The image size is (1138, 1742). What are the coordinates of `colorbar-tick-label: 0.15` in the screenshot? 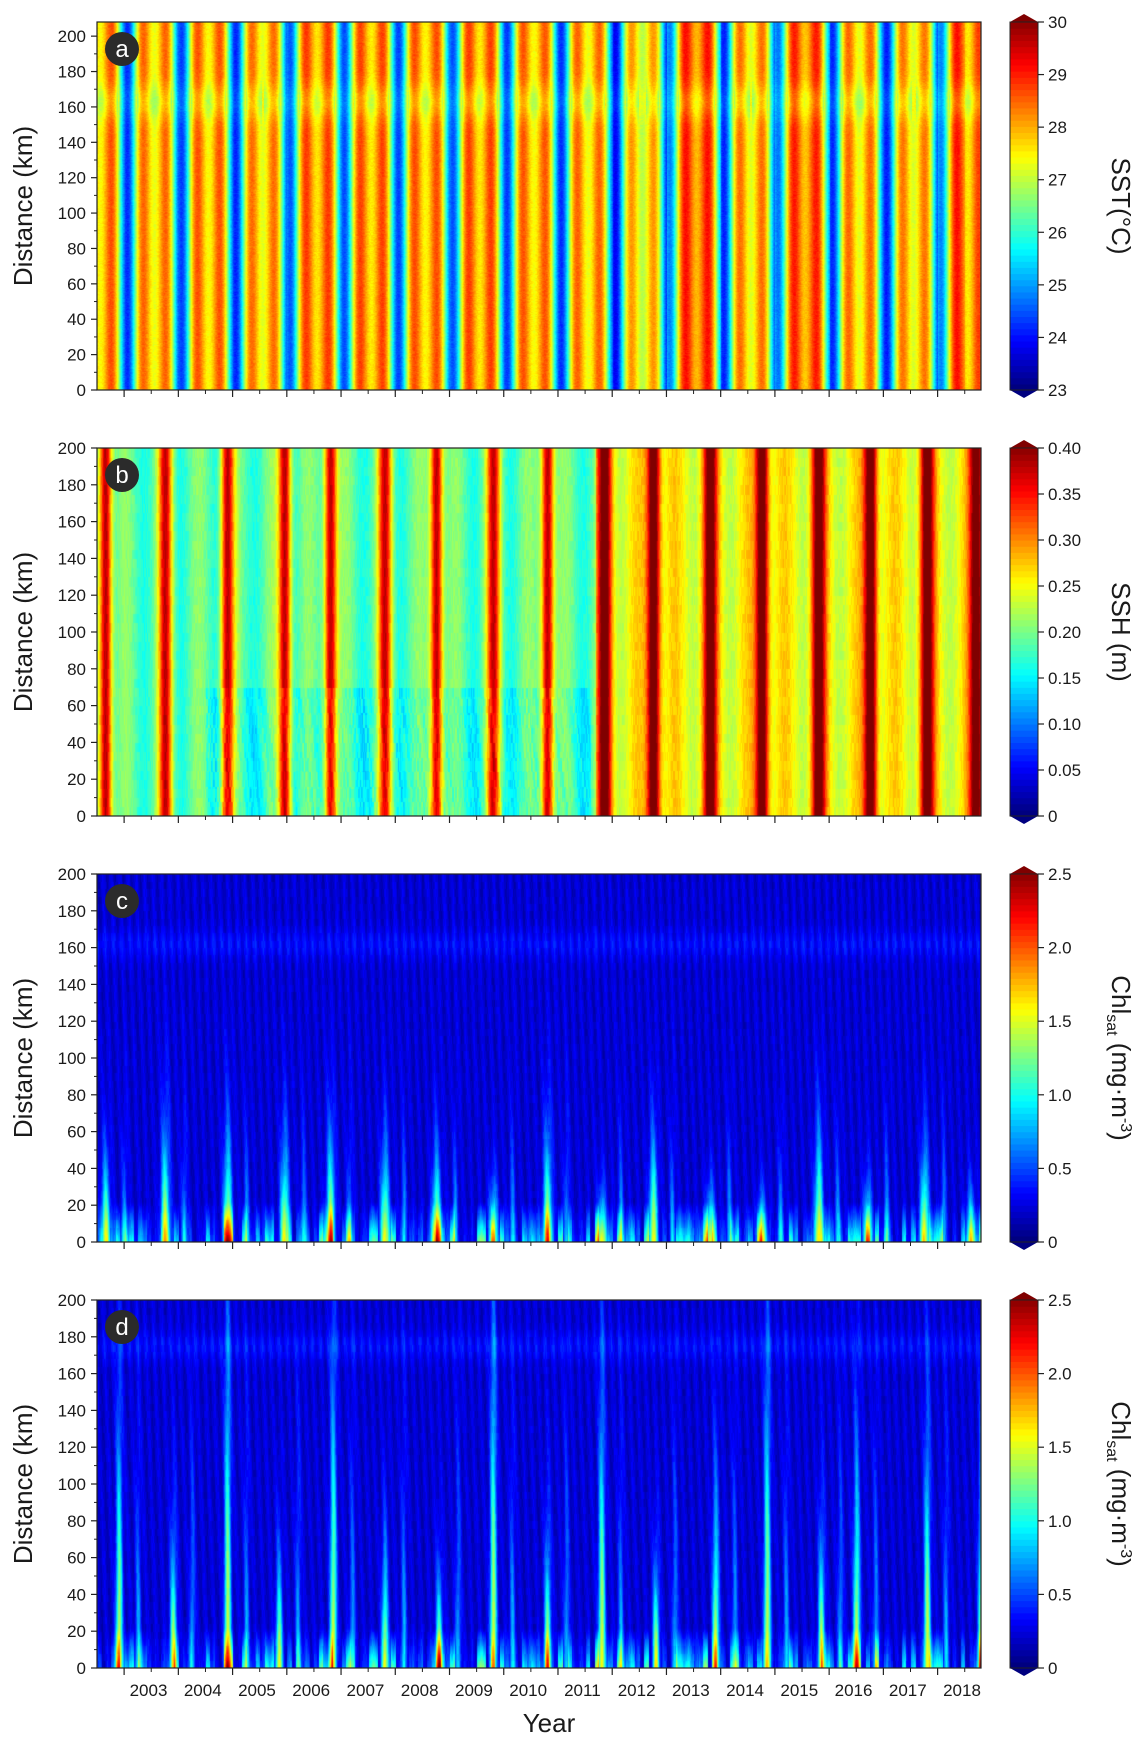 It's located at (1064, 678).